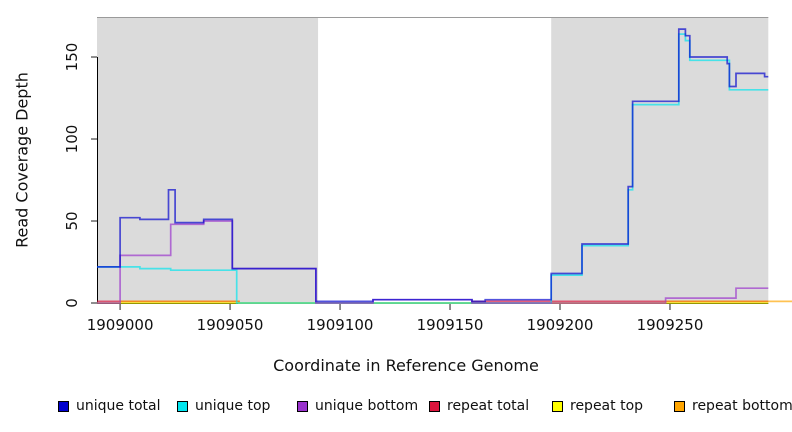 The image size is (792, 432). What do you see at coordinates (406, 365) in the screenshot?
I see `x-axis-title: Coordinate in Reference Genome` at bounding box center [406, 365].